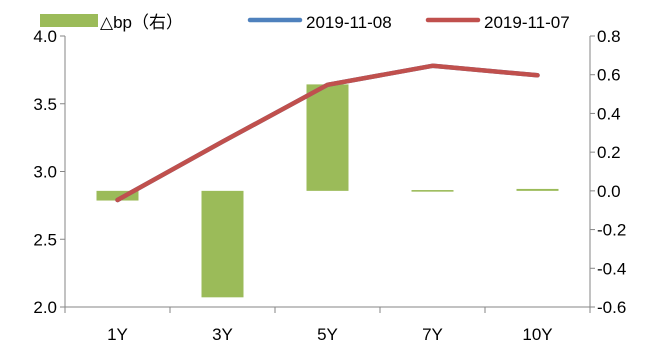 The height and width of the screenshot is (355, 650). Describe the element at coordinates (609, 152) in the screenshot. I see `y-right-tick-label: 0.2` at that location.